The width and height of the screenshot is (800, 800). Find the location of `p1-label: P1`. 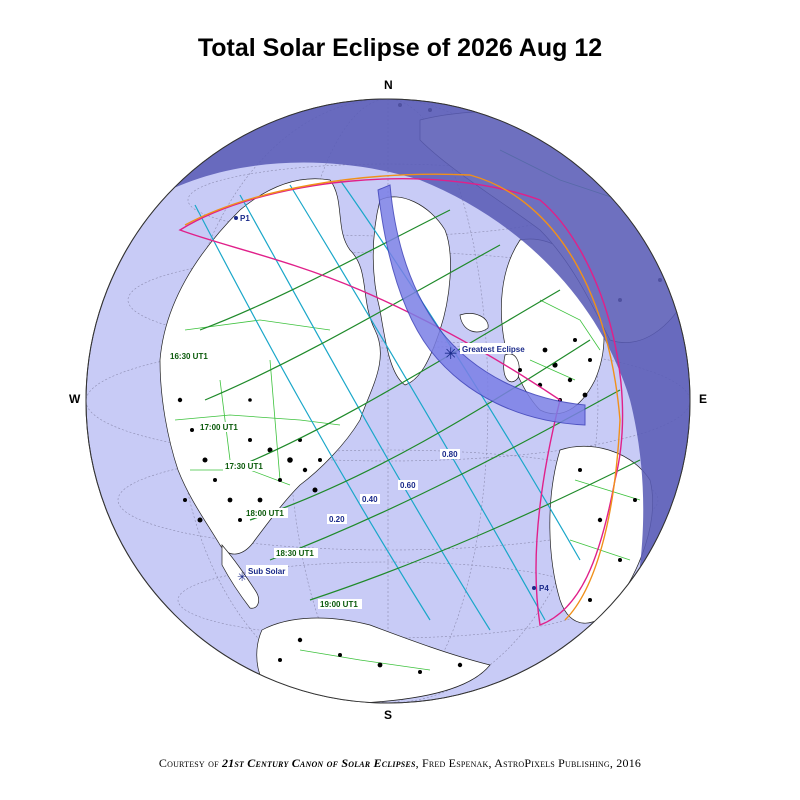

p1-label: P1 is located at coordinates (245, 218).